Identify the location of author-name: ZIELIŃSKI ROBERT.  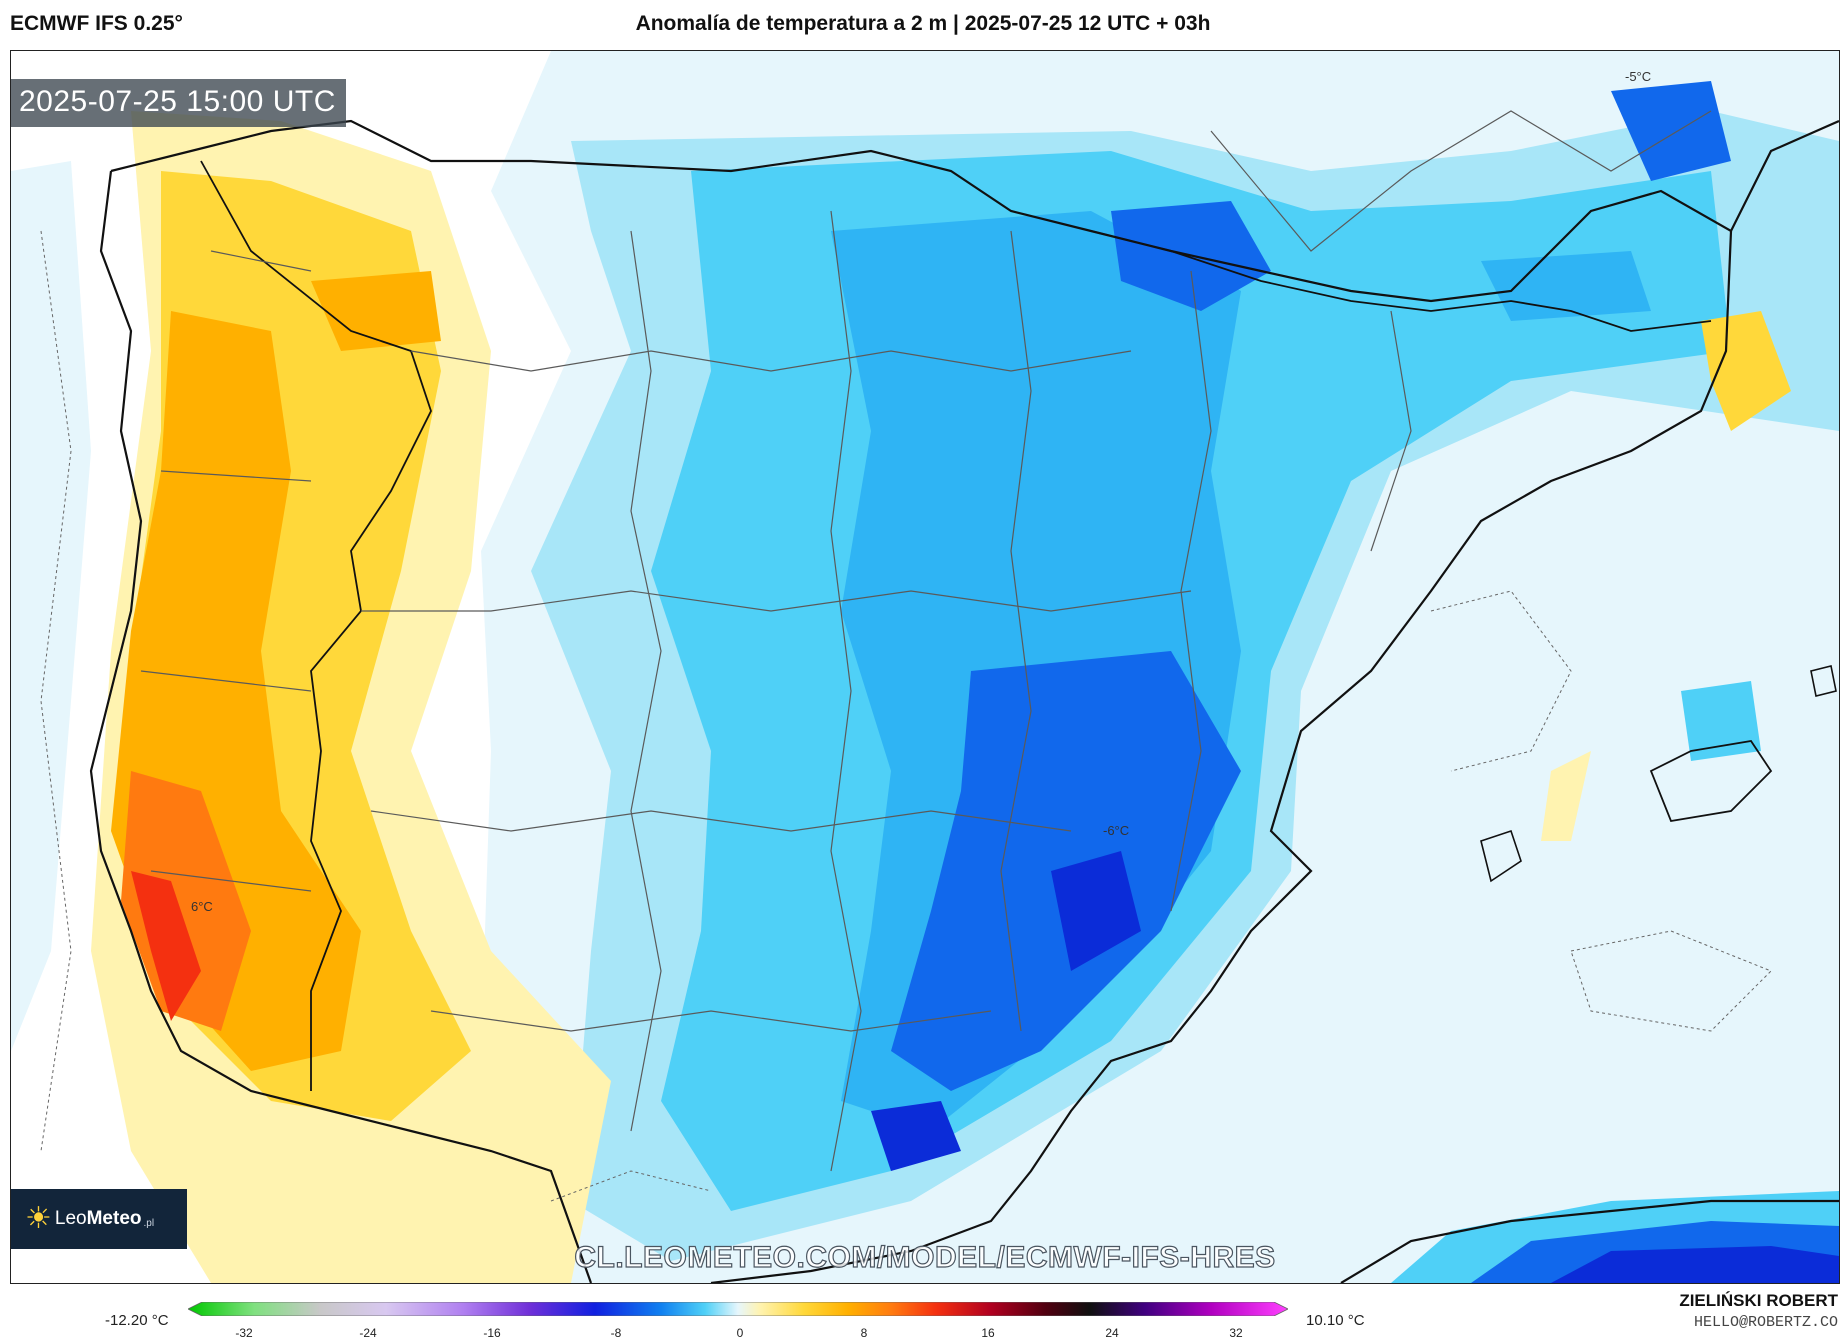
(1758, 1300).